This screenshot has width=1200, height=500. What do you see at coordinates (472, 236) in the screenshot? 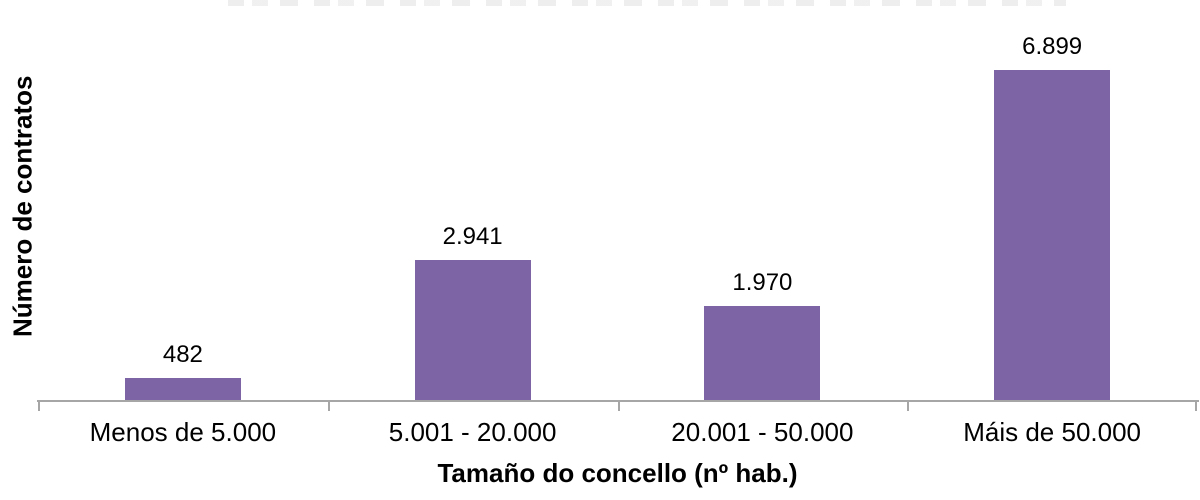
I see `bar-value-label: 2.941` at bounding box center [472, 236].